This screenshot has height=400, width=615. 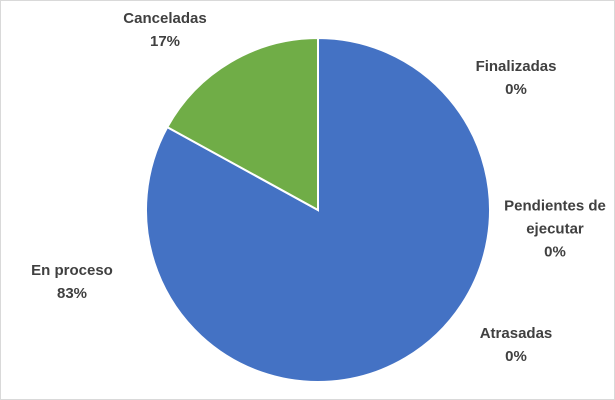 I want to click on data-label: Canceladas 17%, so click(x=165, y=30).